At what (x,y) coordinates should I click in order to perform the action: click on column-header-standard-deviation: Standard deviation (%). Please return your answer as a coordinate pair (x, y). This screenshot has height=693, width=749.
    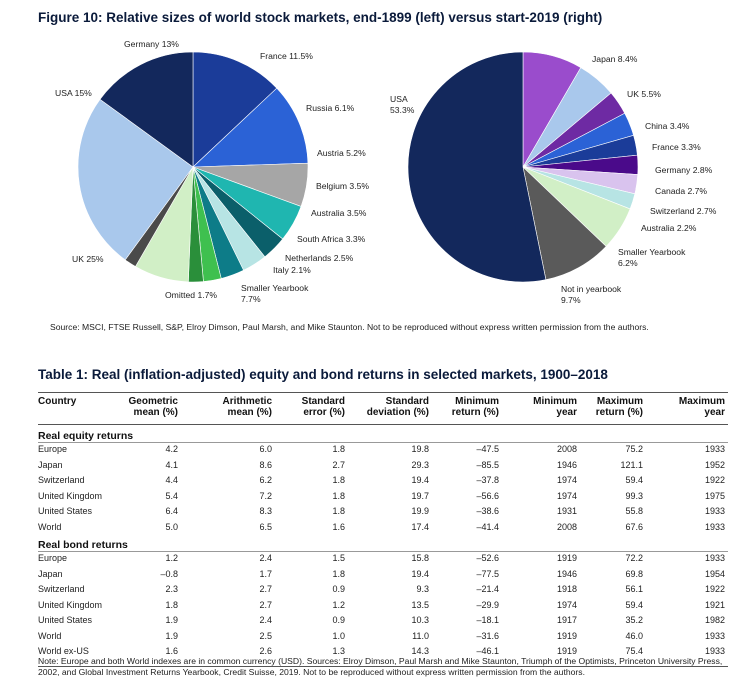
    Looking at the image, I should click on (397, 407).